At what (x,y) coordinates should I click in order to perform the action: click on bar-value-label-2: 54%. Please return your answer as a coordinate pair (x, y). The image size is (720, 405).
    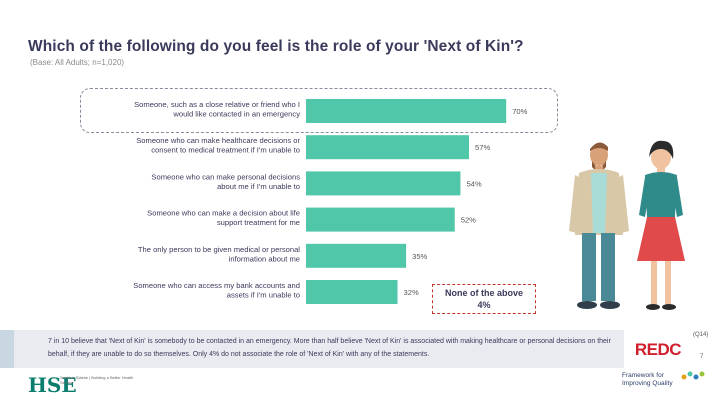
    Looking at the image, I should click on (473, 183).